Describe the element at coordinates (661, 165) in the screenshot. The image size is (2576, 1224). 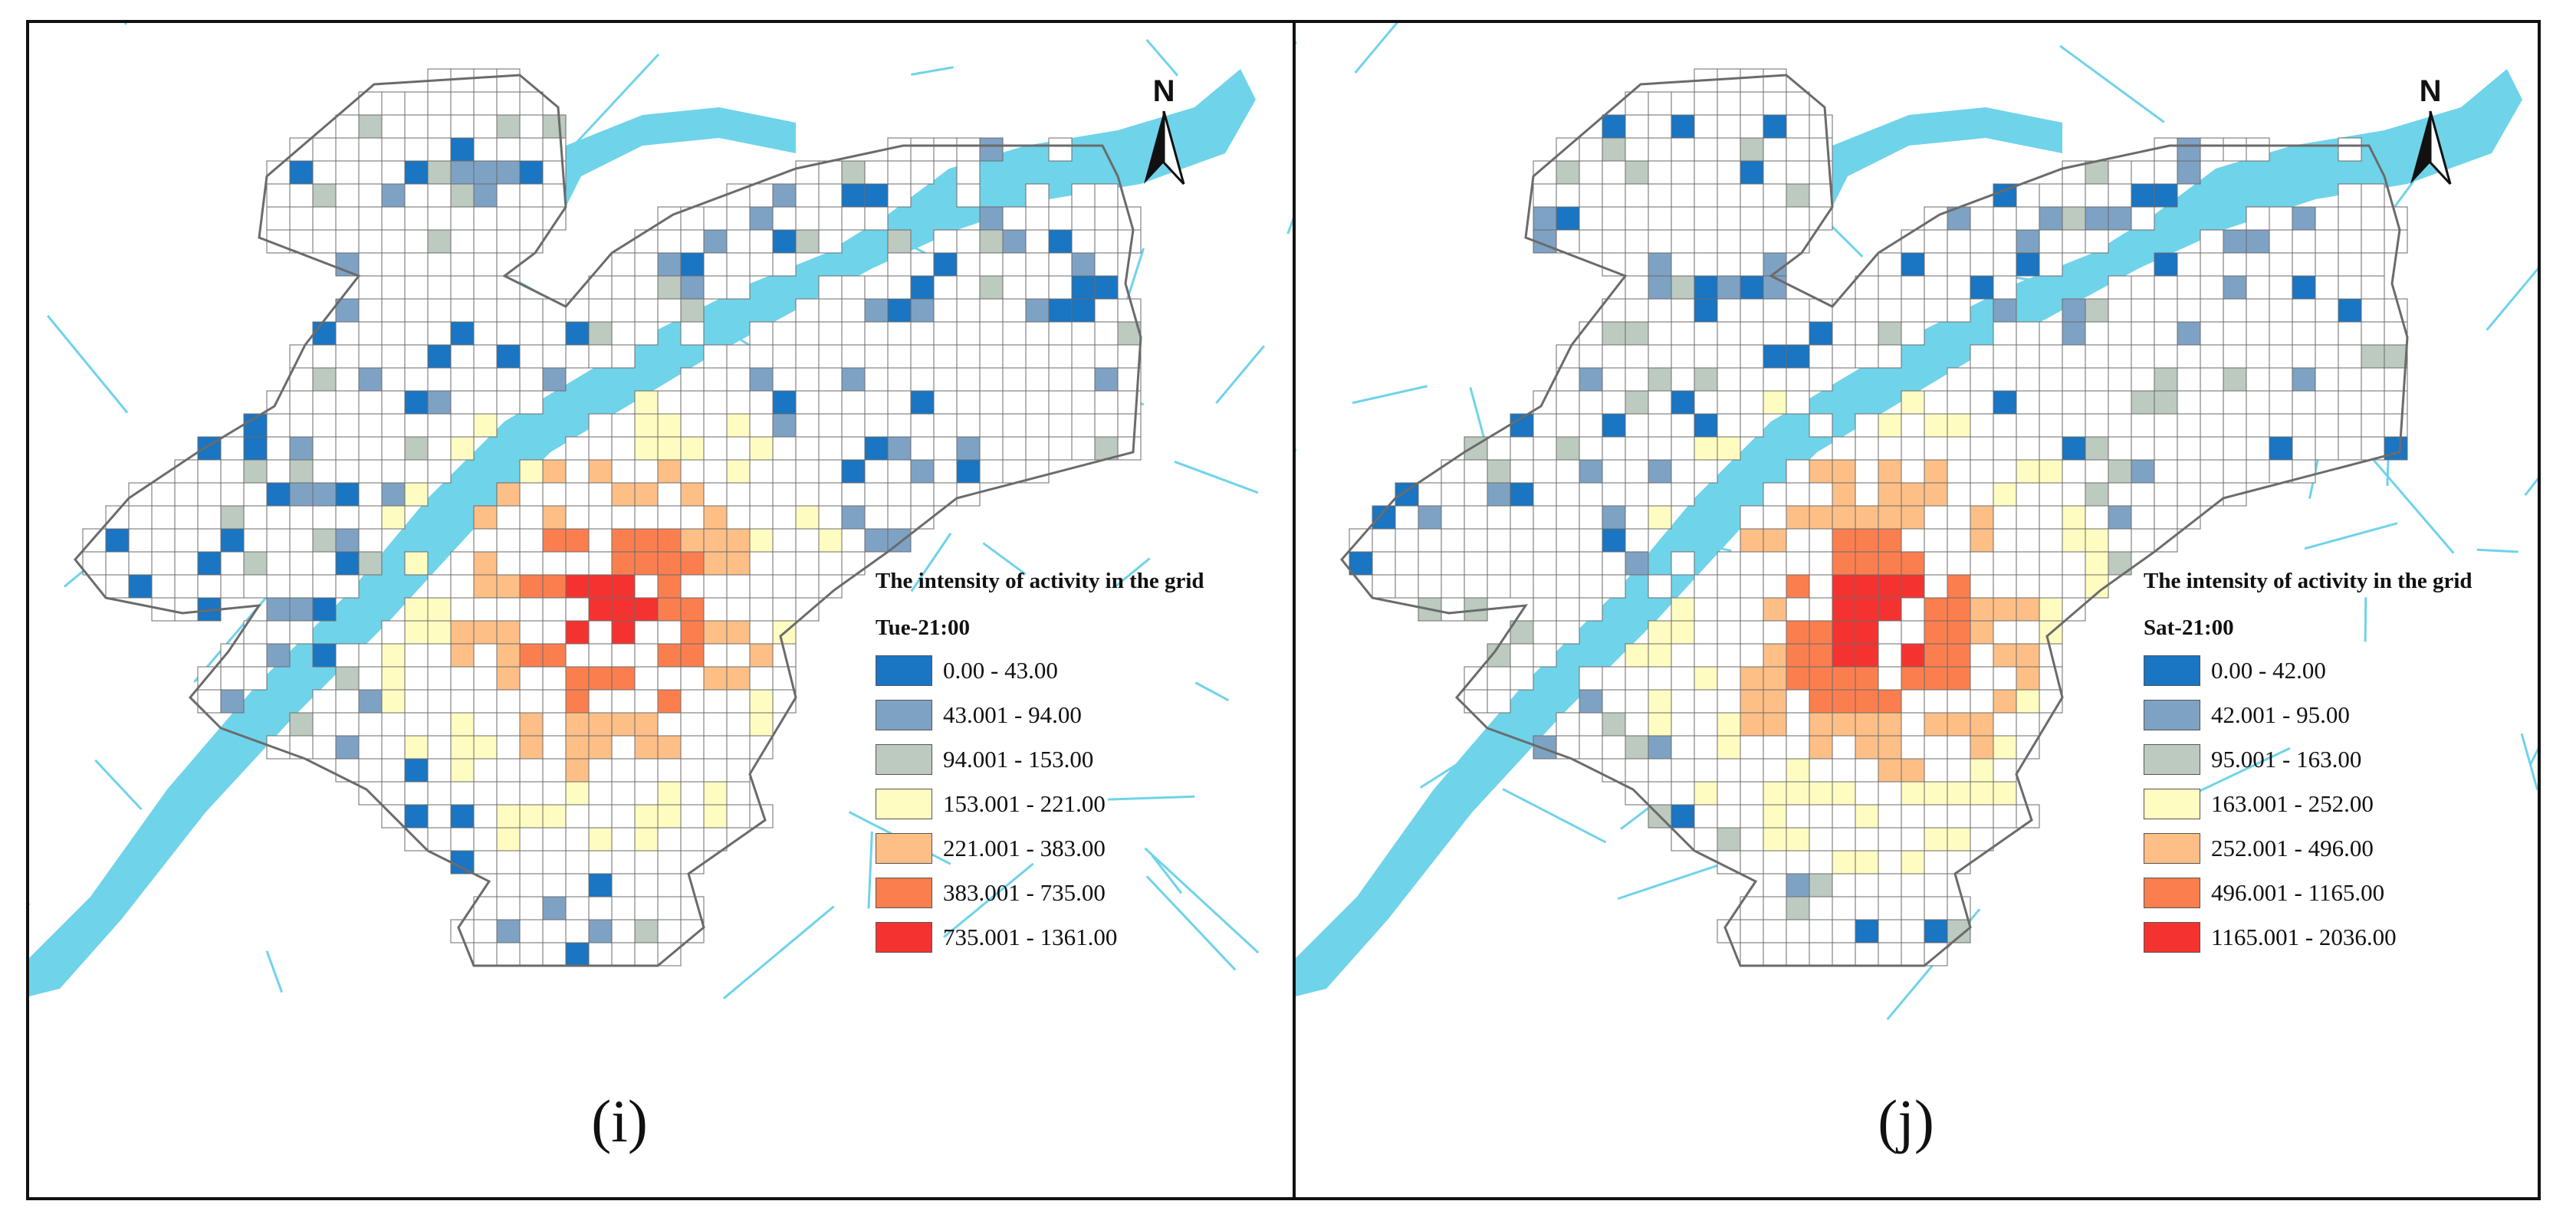
I see `river-branch` at that location.